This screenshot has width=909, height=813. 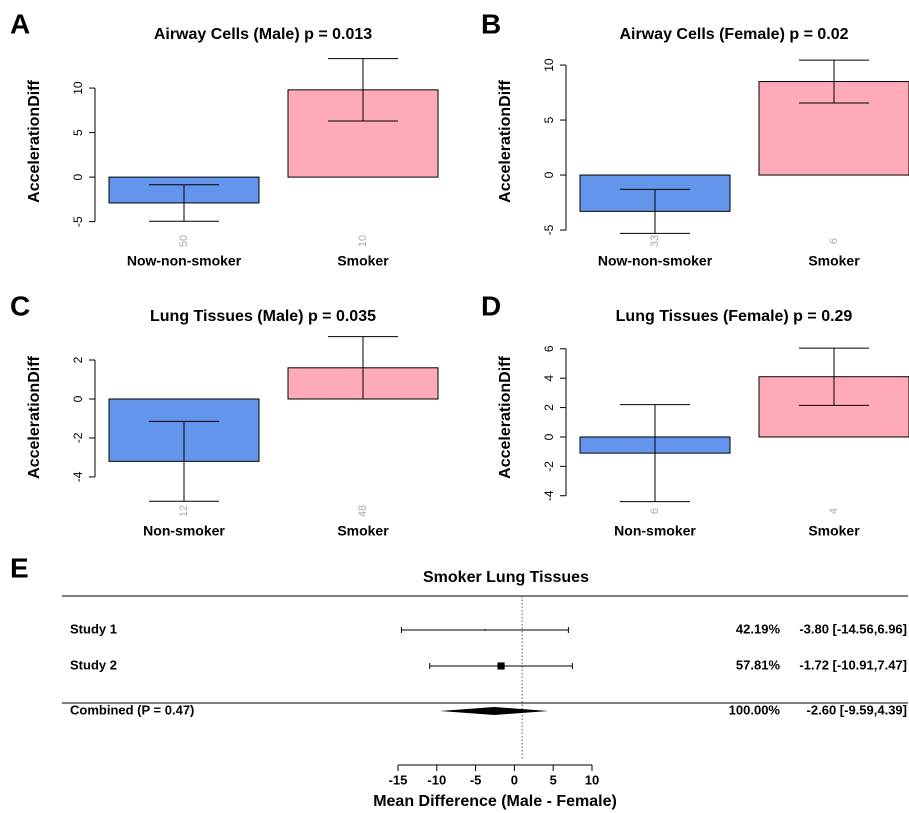 I want to click on x-tick-label: 5, so click(x=553, y=779).